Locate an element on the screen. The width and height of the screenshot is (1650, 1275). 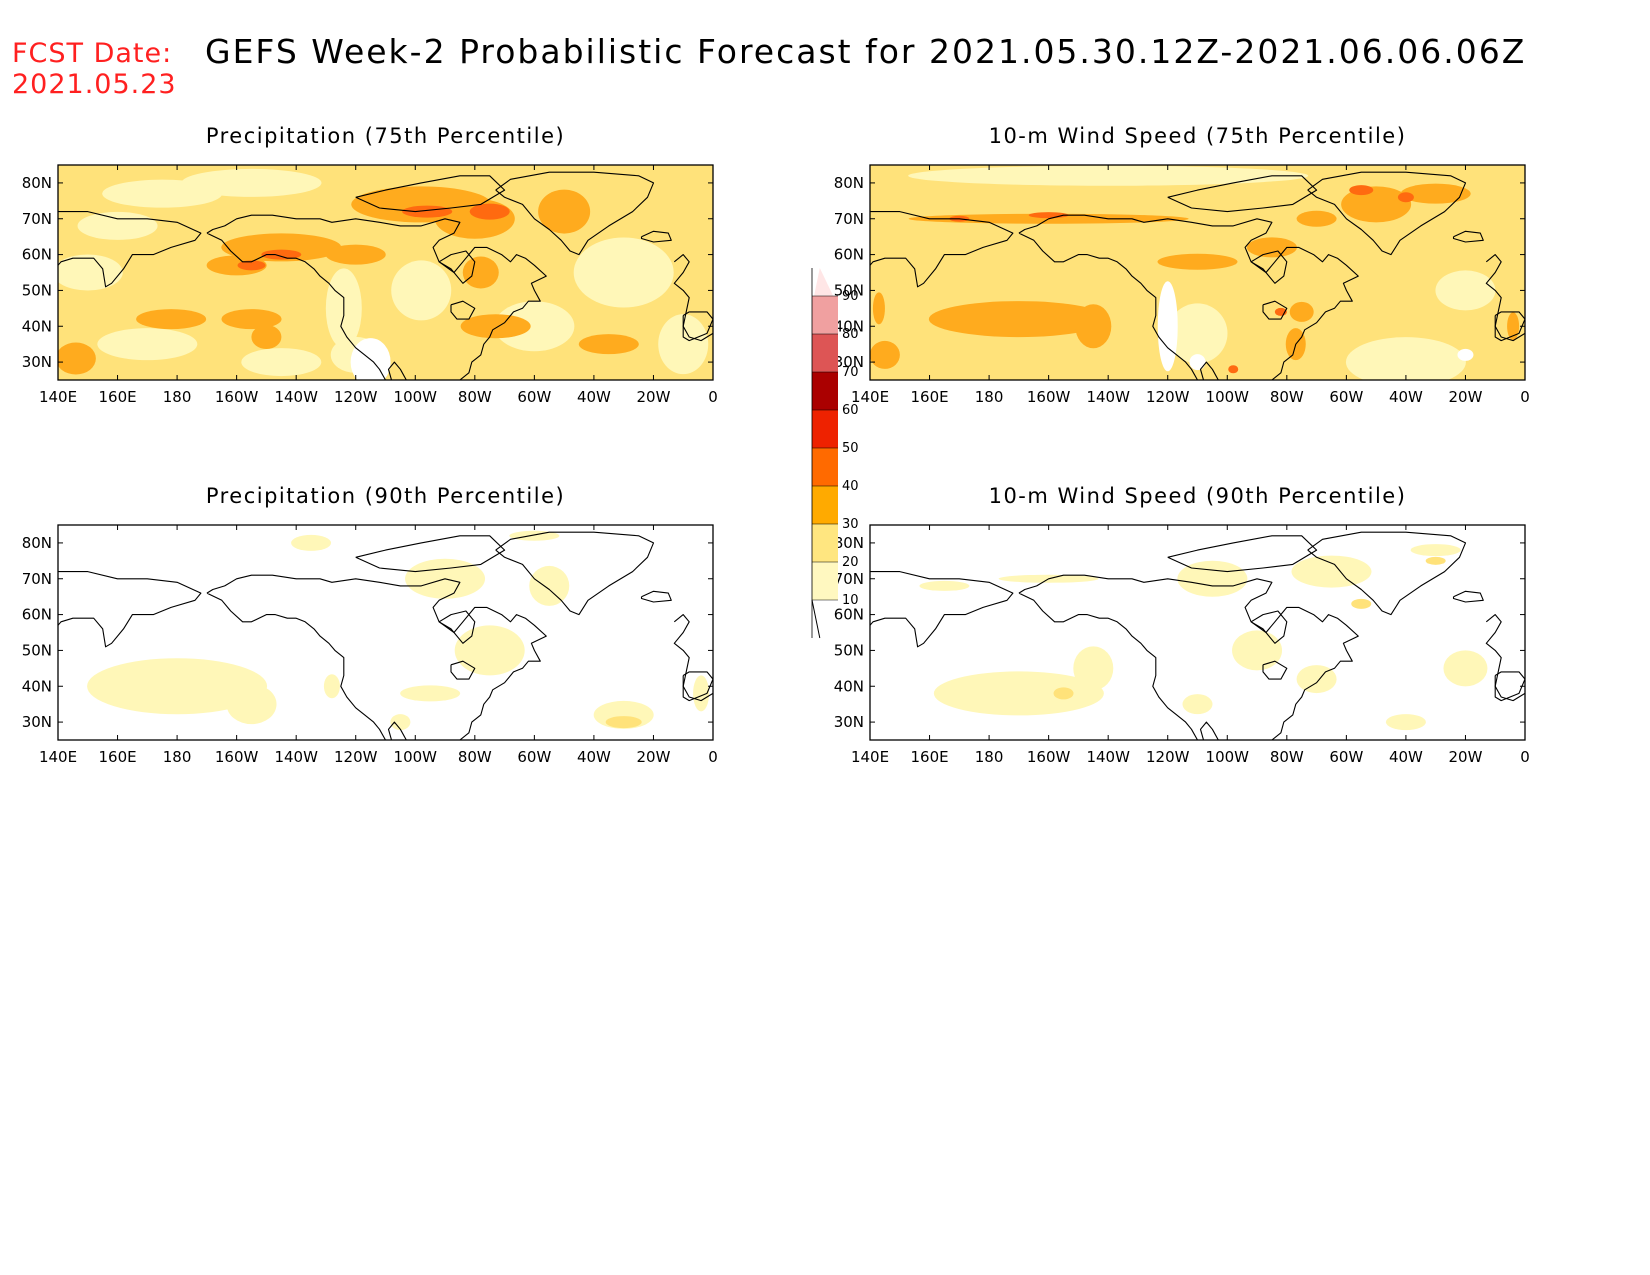
y-tick-label: 70N is located at coordinates (849, 579).